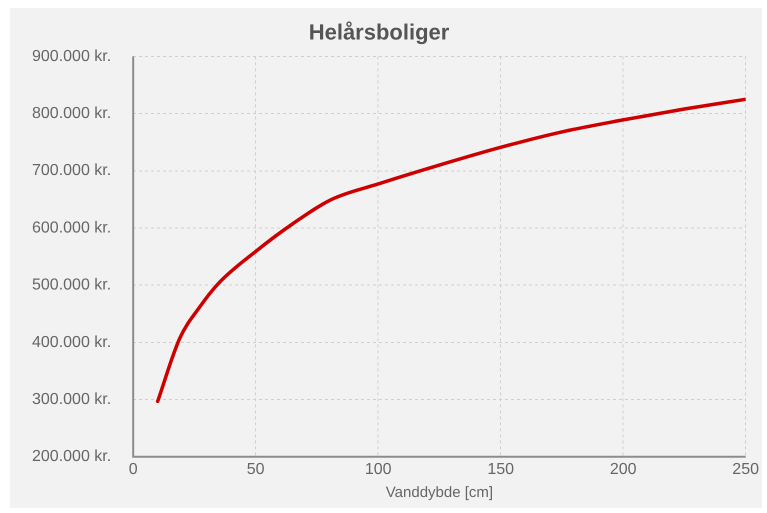  I want to click on x-tick-label: 0, so click(133, 469).